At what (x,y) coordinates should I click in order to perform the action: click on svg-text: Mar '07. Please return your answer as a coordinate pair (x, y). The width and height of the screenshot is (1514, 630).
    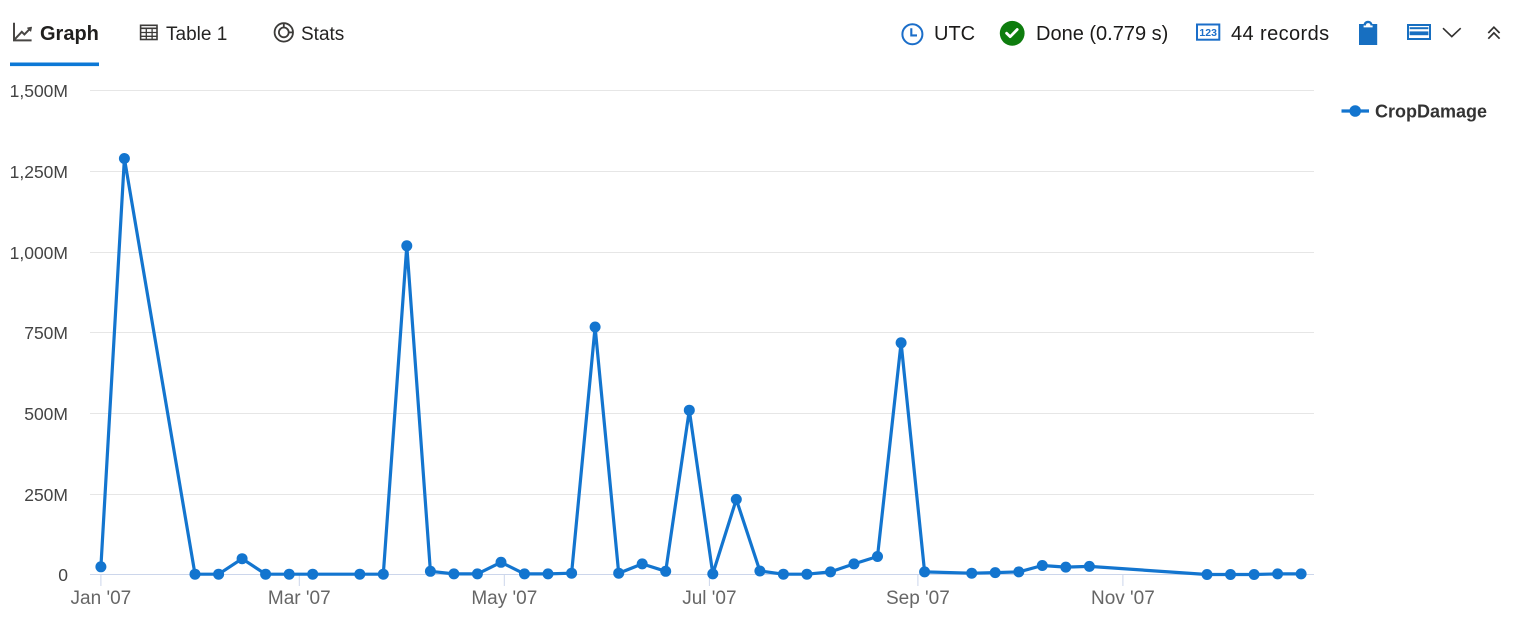
    Looking at the image, I should click on (299, 598).